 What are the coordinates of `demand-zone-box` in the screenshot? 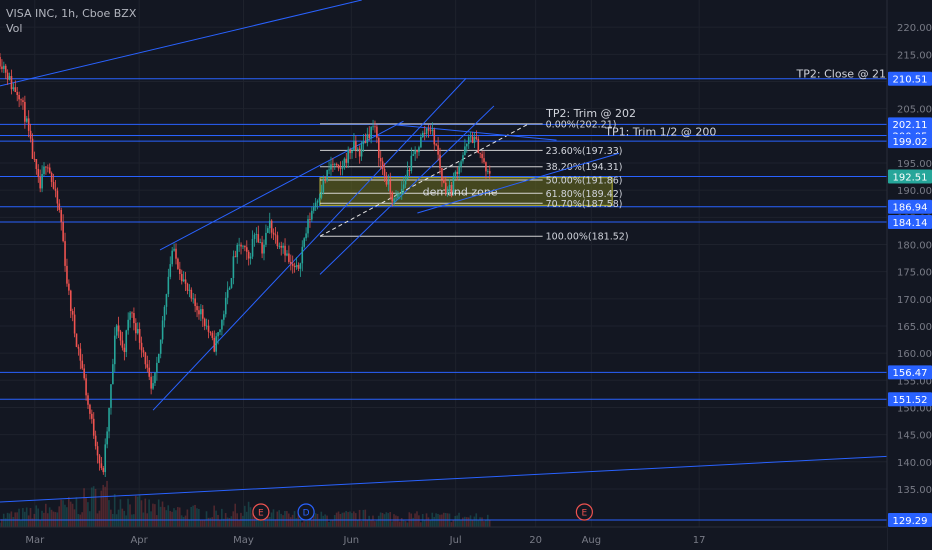 It's located at (466, 191).